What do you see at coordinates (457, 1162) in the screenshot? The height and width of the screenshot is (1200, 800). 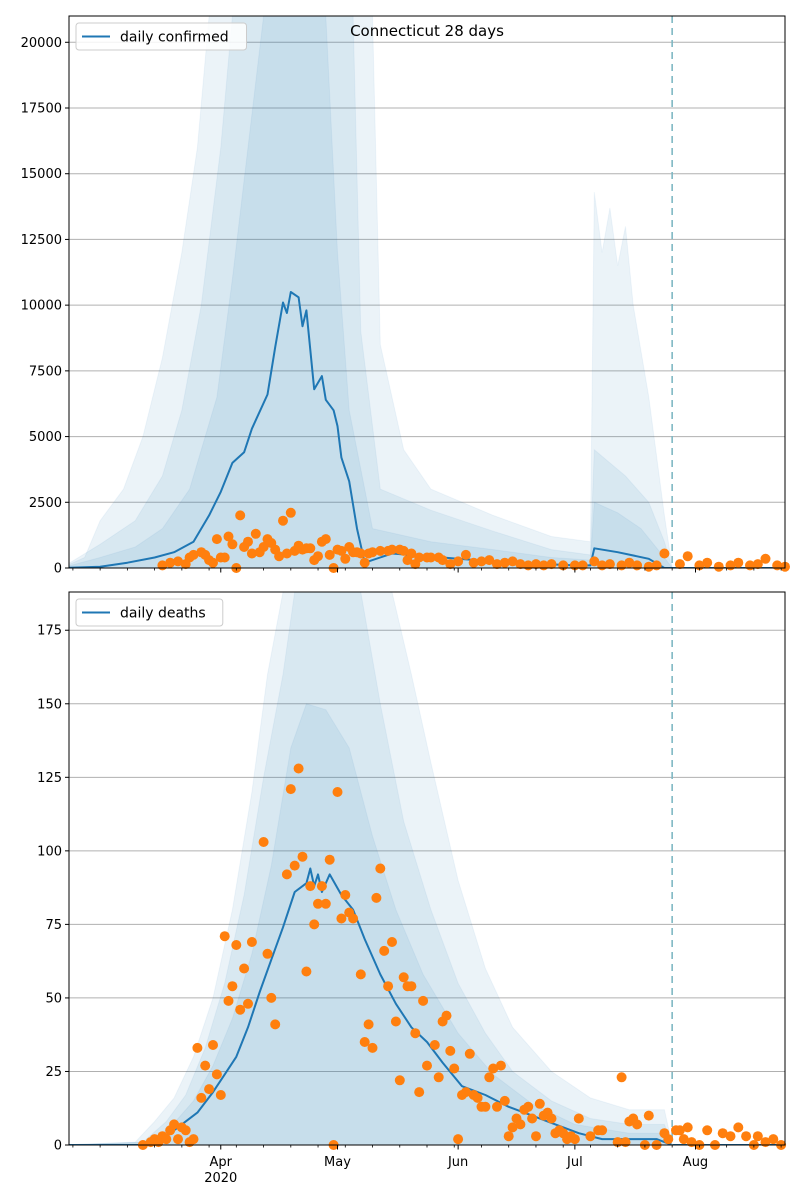 I see `chart-1-xtick-label-2: Jun` at bounding box center [457, 1162].